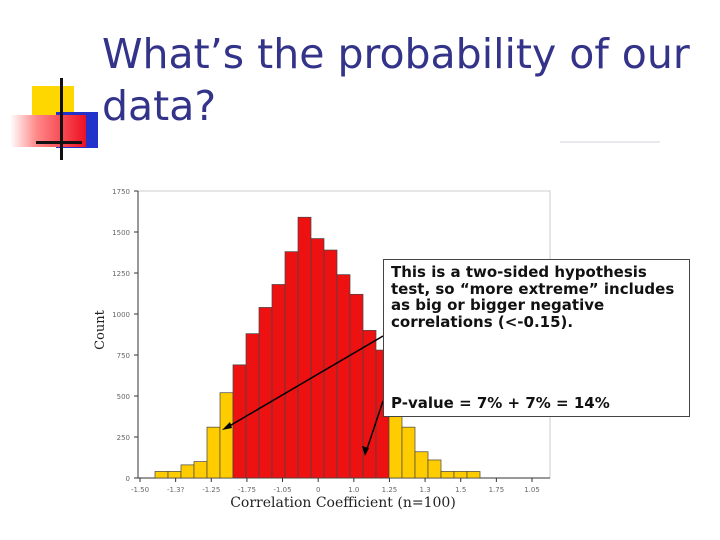  I want to click on deco-horizontal-line, so click(59, 142).